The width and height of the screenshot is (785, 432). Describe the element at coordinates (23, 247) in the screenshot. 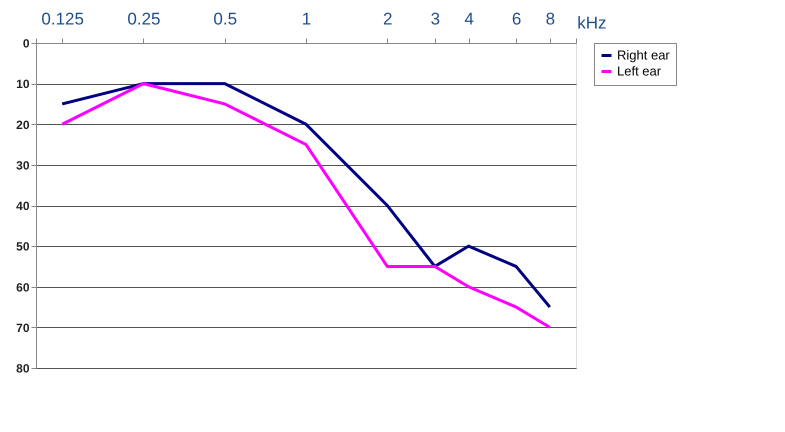

I see `y-tick-label: 50` at that location.